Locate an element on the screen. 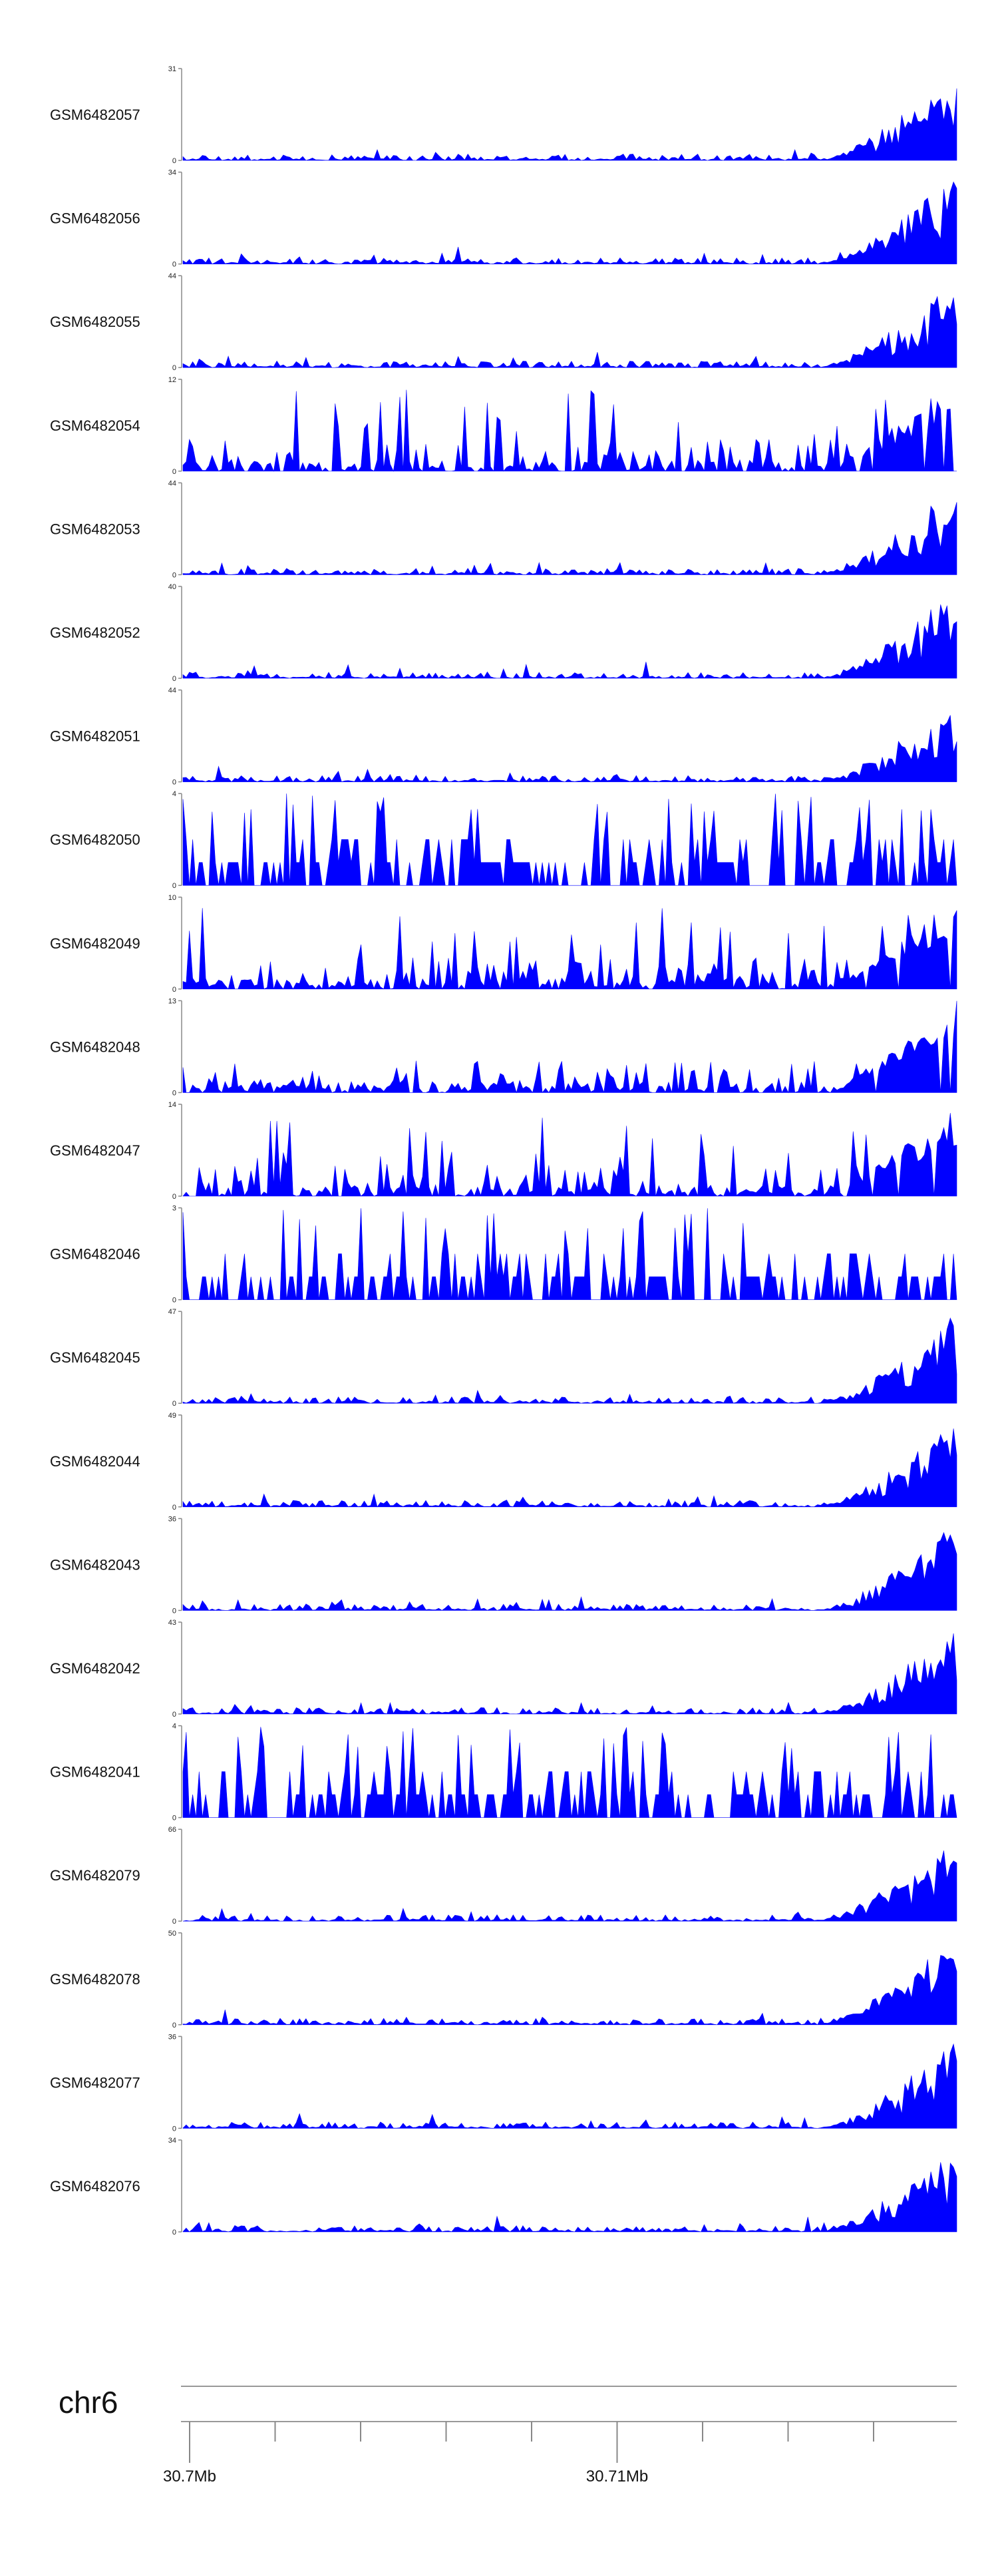  y-tick-label-max: 36 is located at coordinates (172, 1519).